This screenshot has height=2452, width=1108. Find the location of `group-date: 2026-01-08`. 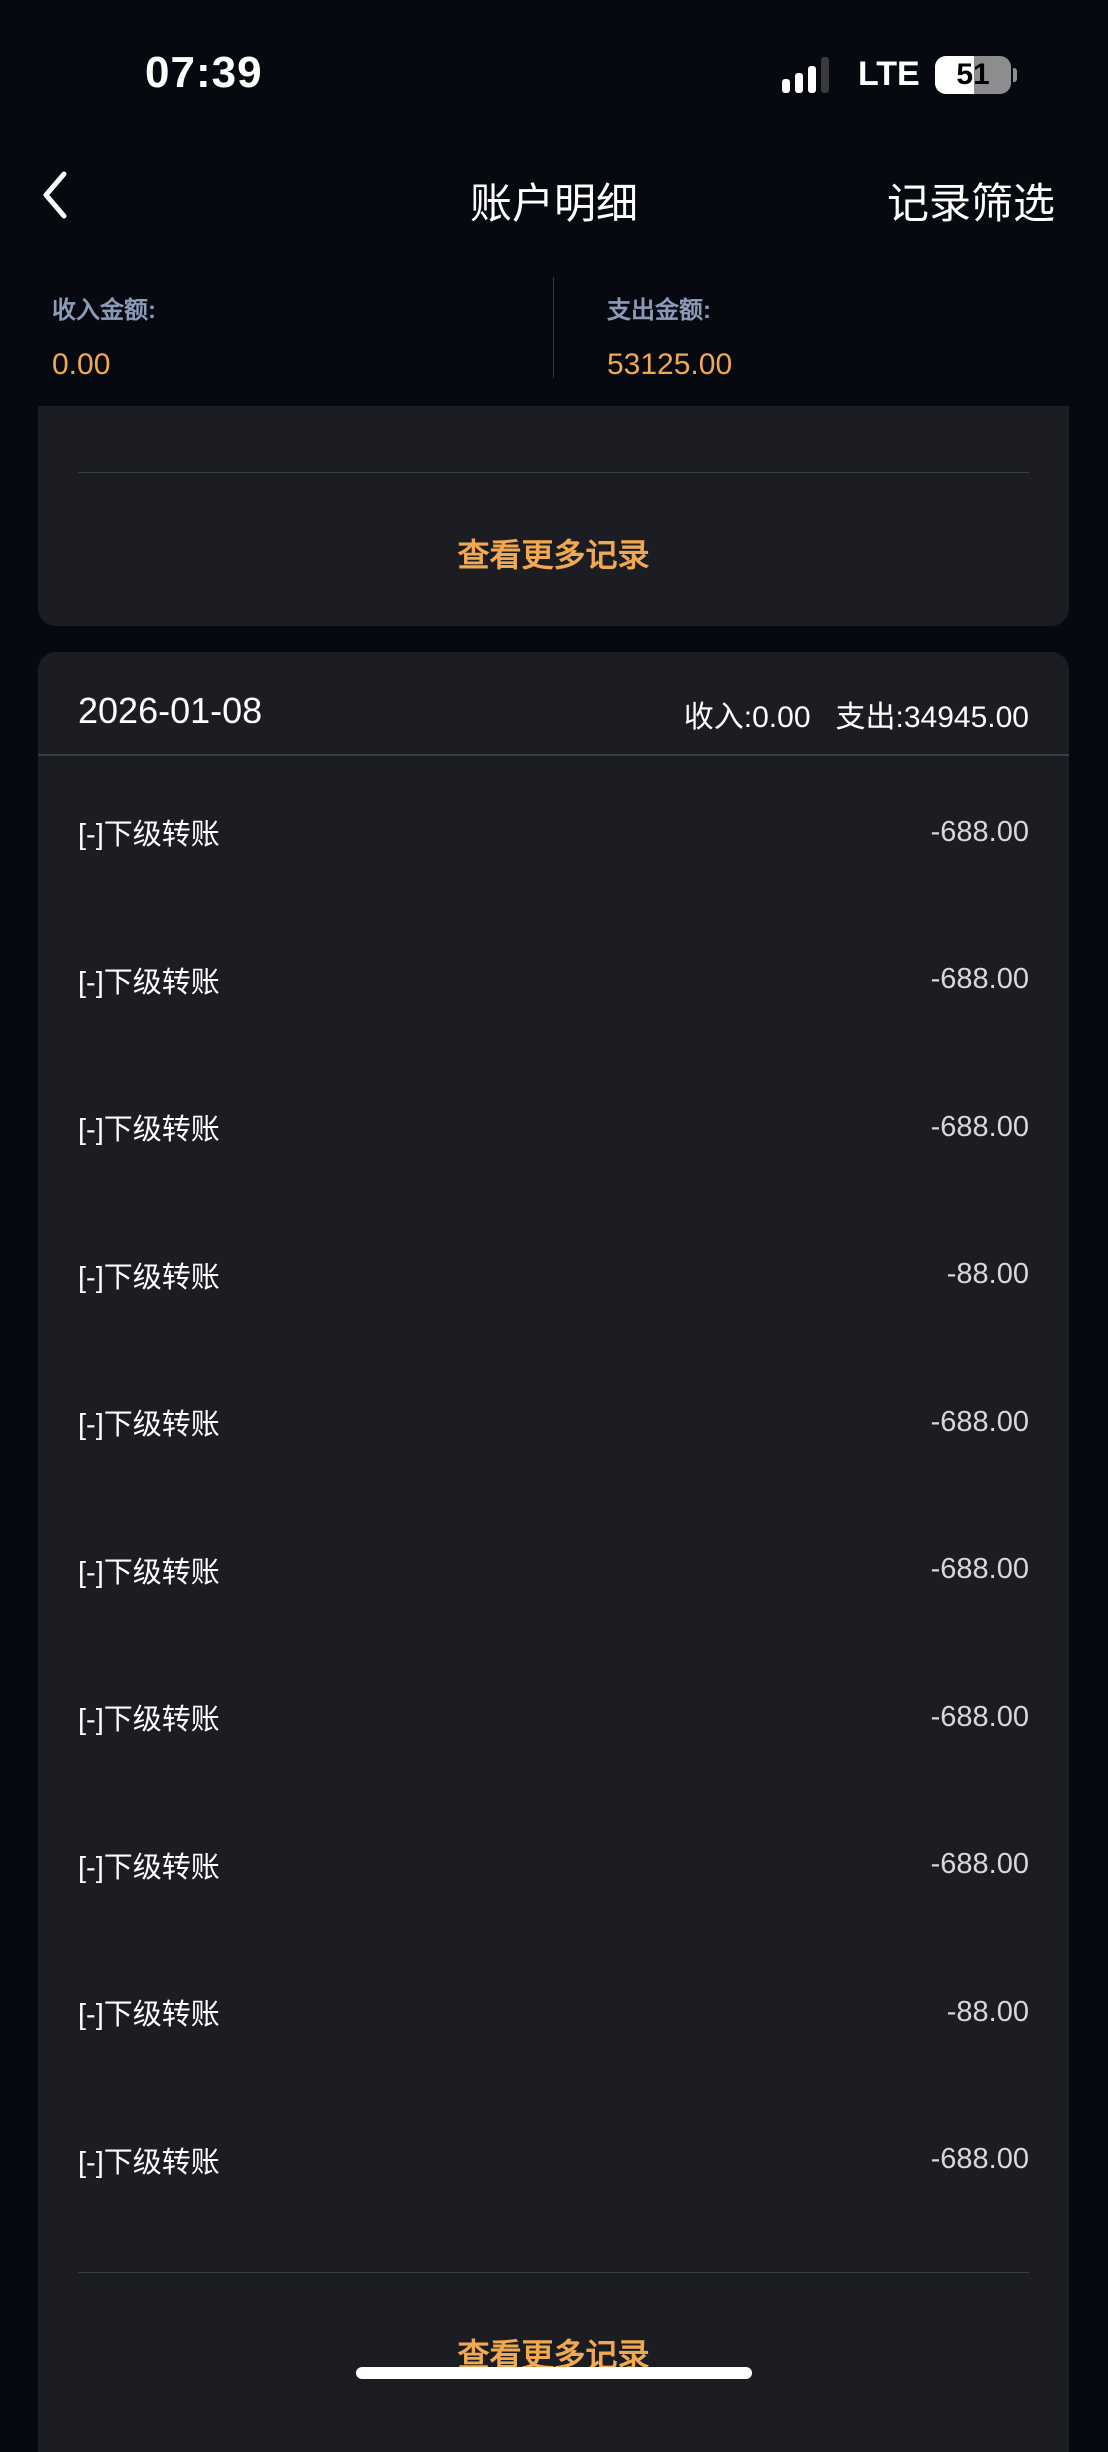

group-date: 2026-01-08 is located at coordinates (170, 710).